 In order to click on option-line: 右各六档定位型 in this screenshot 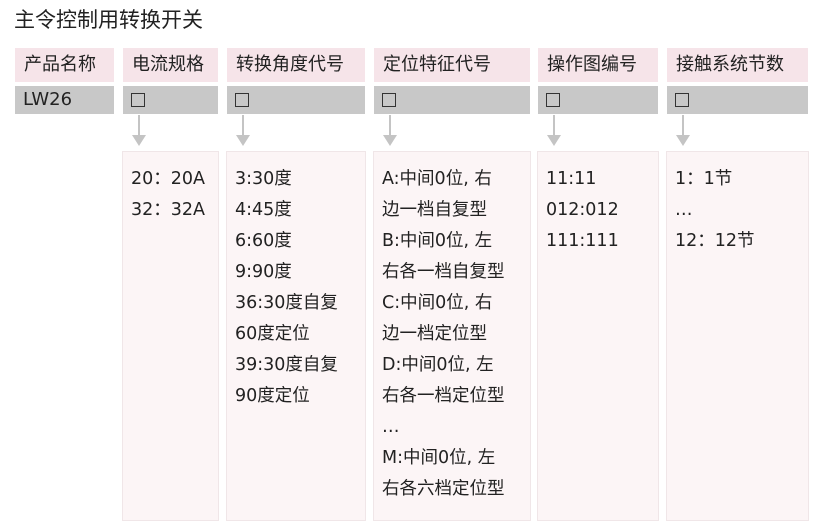, I will do `click(443, 489)`.